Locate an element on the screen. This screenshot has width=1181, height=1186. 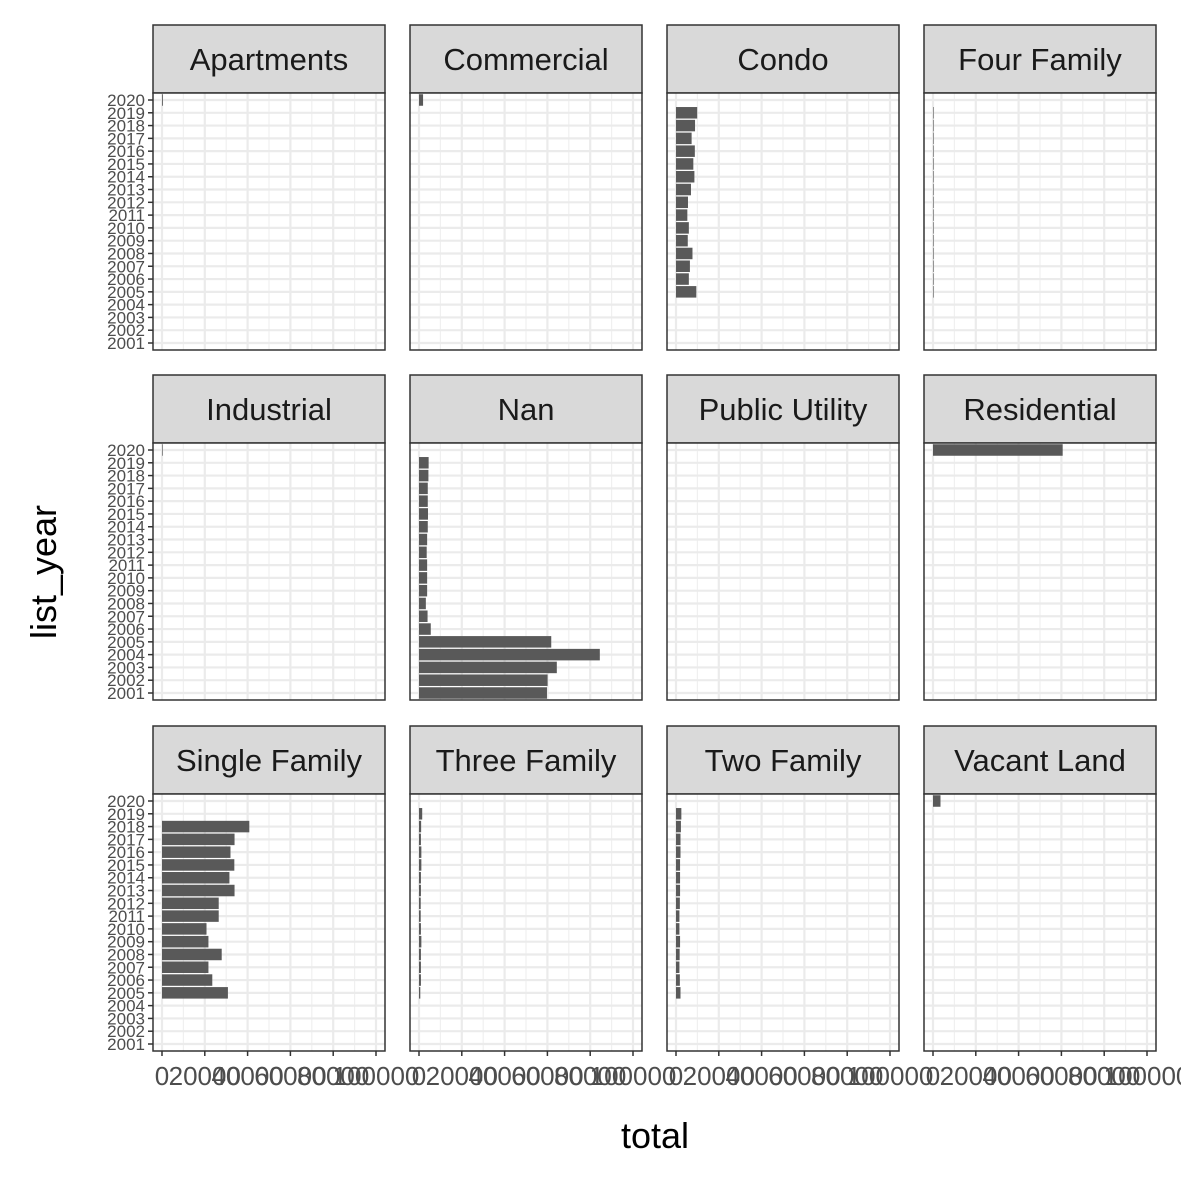
facet-strip-label: Two Family is located at coordinates (783, 760).